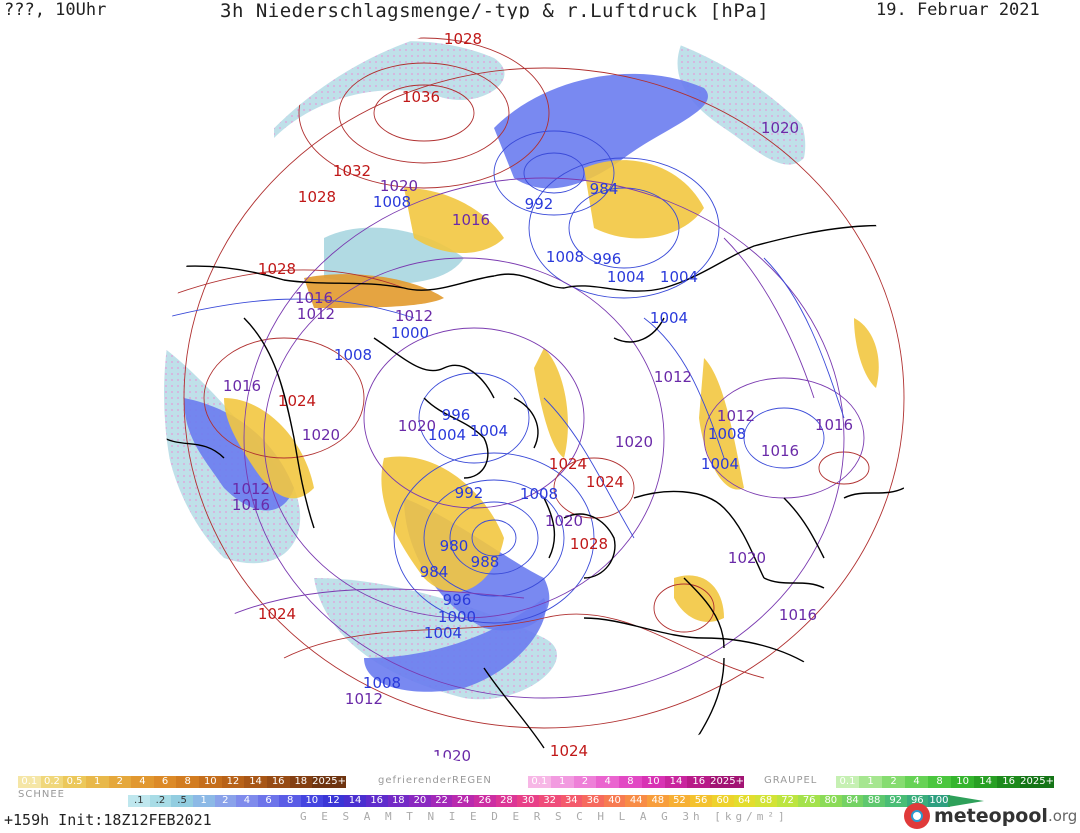 This screenshot has height=833, width=1080. I want to click on total-precip-legend-swatch: 24, so click(463, 801).